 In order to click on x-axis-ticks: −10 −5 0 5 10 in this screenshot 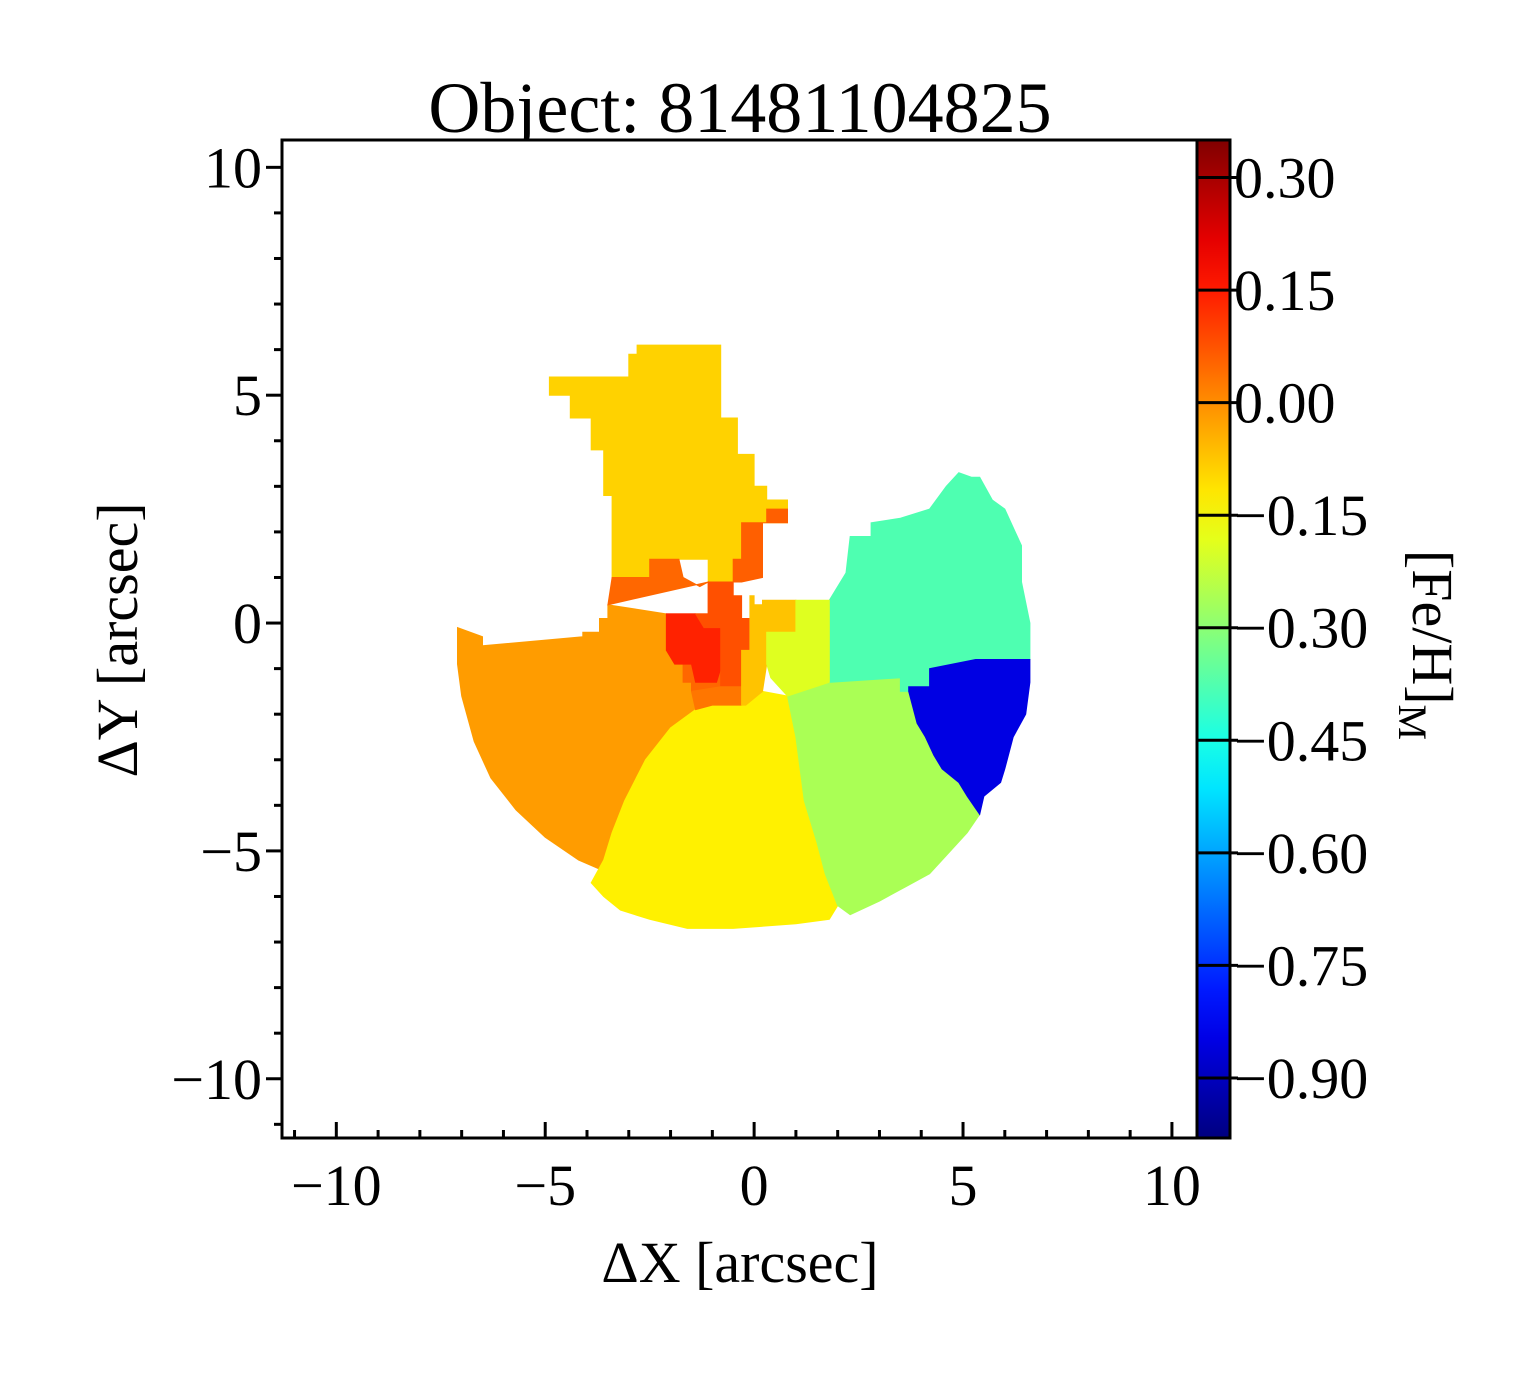, I will do `click(746, 1170)`.